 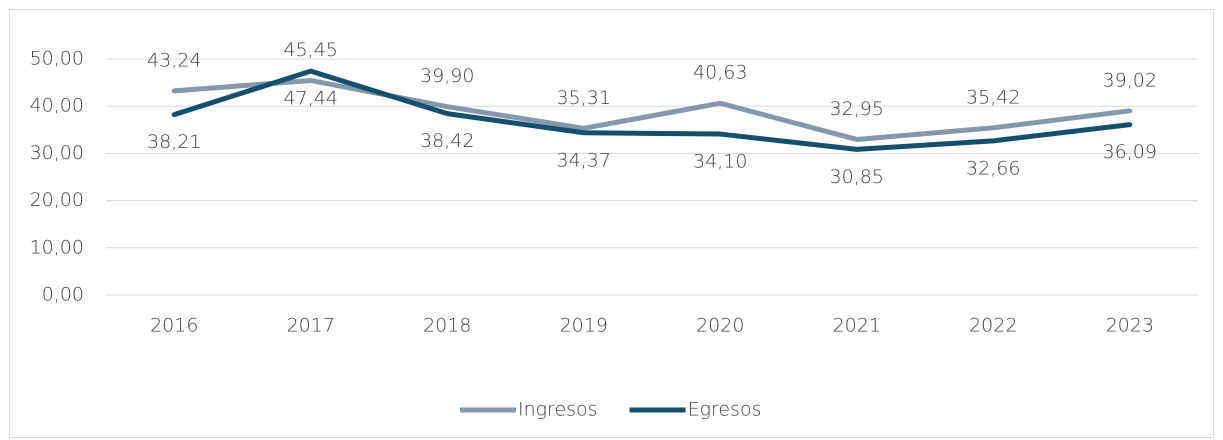 I want to click on x-tick-label: 2022, so click(x=993, y=326).